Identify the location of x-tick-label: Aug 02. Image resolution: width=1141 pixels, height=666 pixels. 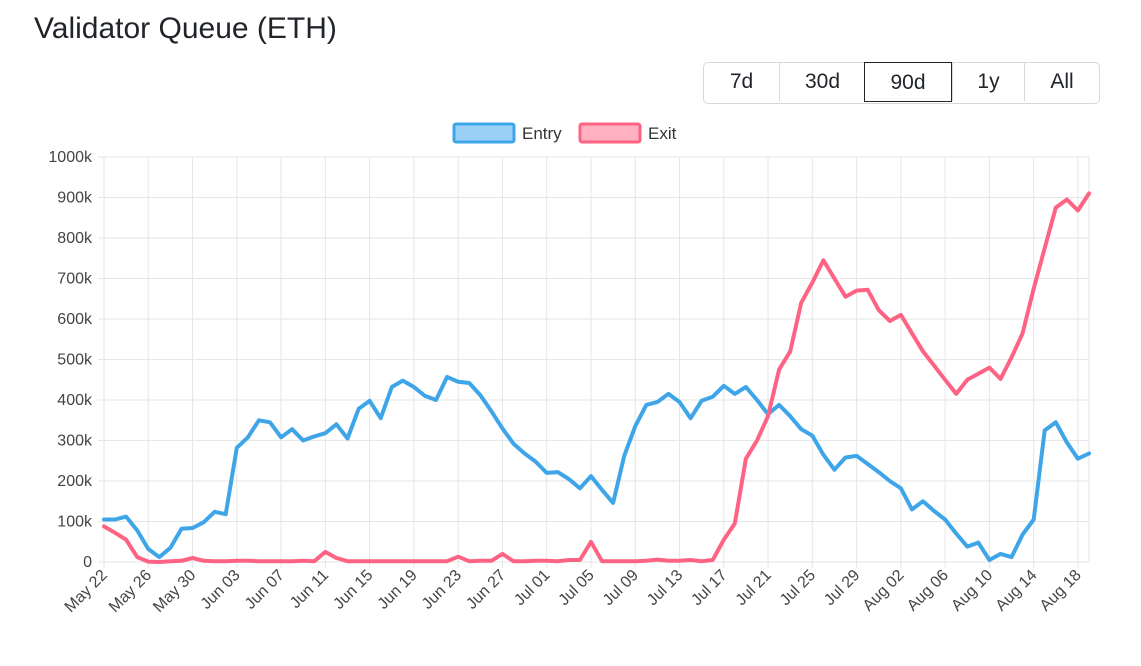
(884, 591).